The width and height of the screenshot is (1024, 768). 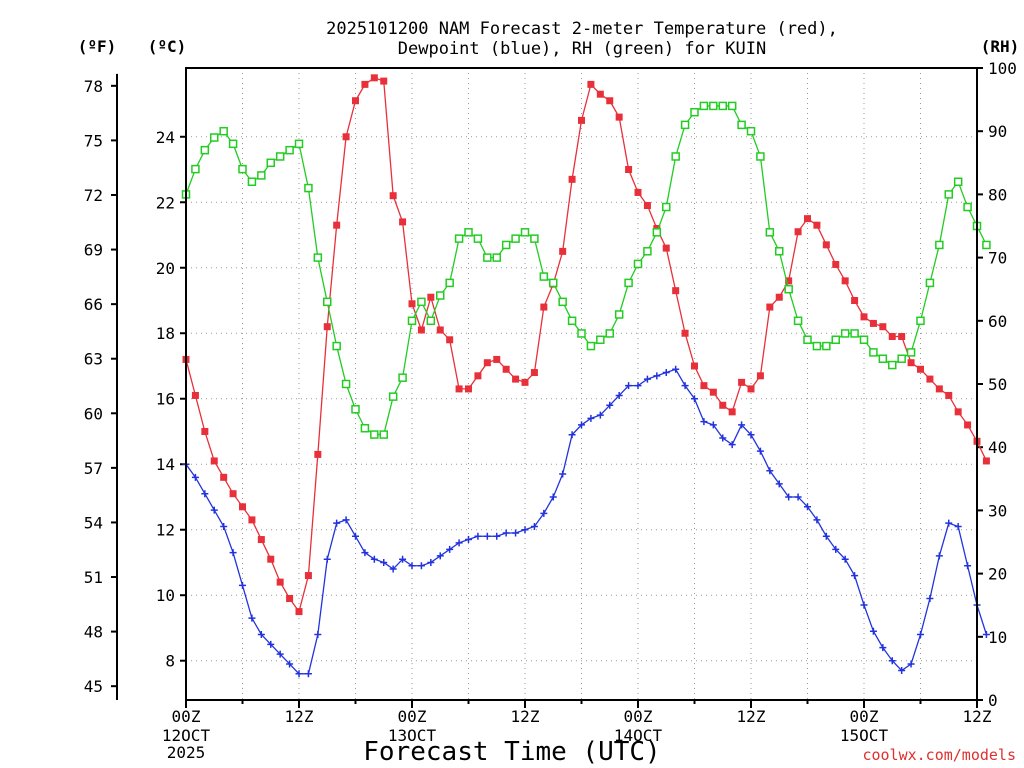 What do you see at coordinates (165, 464) in the screenshot?
I see `celsius-tick-label: 14` at bounding box center [165, 464].